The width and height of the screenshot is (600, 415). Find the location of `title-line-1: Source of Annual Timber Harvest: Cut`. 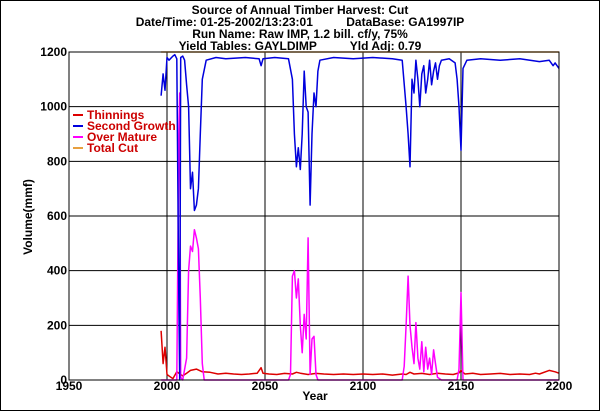

title-line-1: Source of Annual Timber Harvest: Cut is located at coordinates (300, 10).